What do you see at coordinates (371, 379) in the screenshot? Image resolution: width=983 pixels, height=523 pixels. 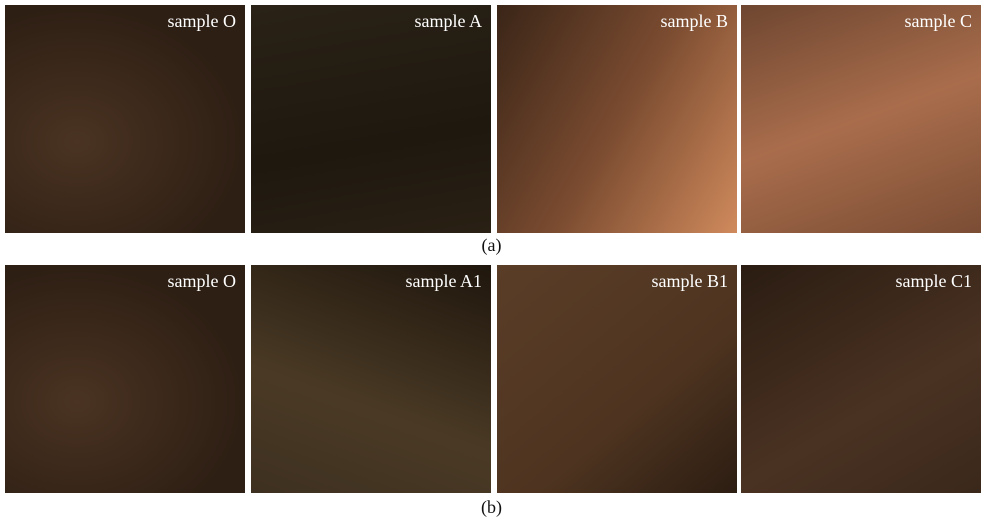 I see `micrograph: sample A1` at bounding box center [371, 379].